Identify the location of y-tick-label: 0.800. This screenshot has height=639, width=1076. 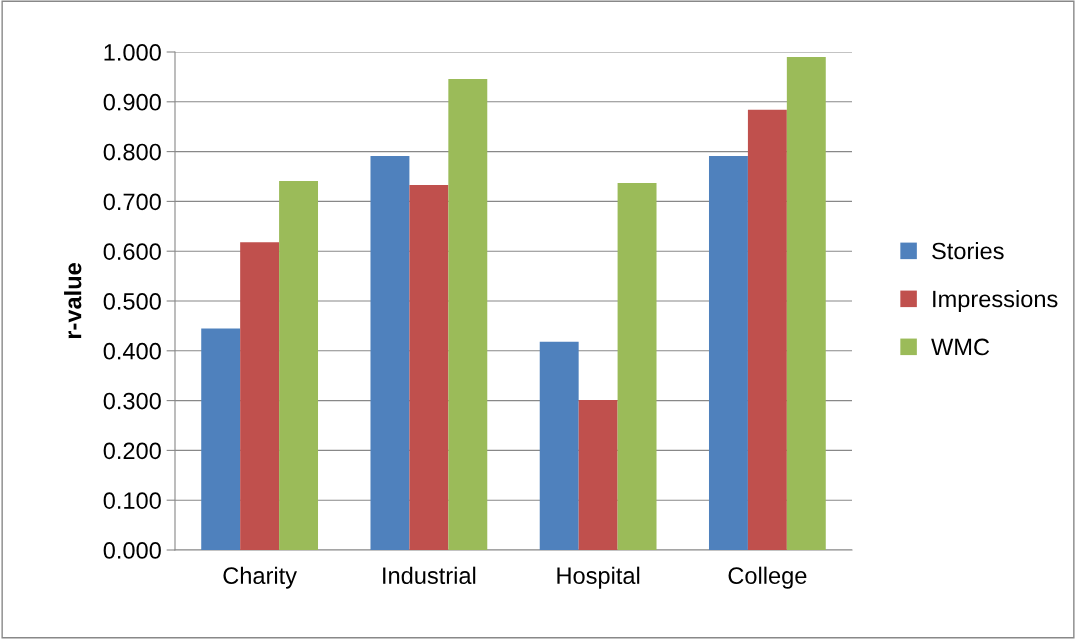
(132, 152).